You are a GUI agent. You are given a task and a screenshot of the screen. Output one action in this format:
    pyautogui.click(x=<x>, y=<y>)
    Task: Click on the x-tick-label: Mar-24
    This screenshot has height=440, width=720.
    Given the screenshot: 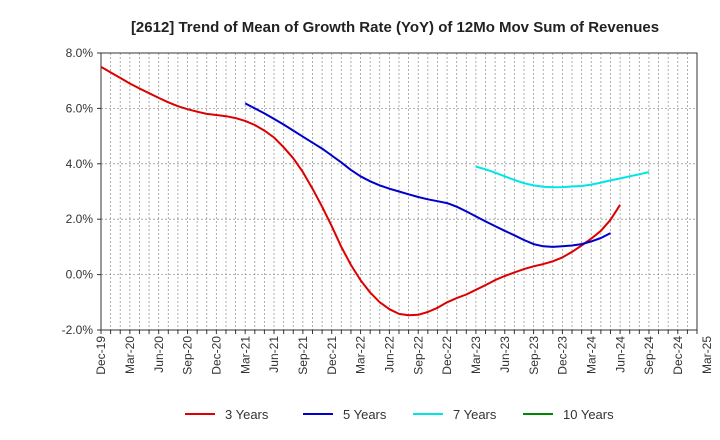 What is the action you would take?
    pyautogui.click(x=591, y=355)
    